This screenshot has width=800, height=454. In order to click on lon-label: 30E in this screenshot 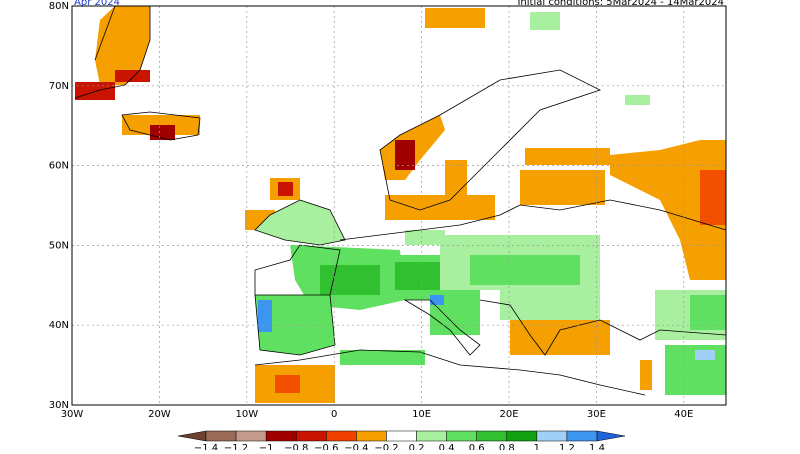, I will do `click(596, 414)`.